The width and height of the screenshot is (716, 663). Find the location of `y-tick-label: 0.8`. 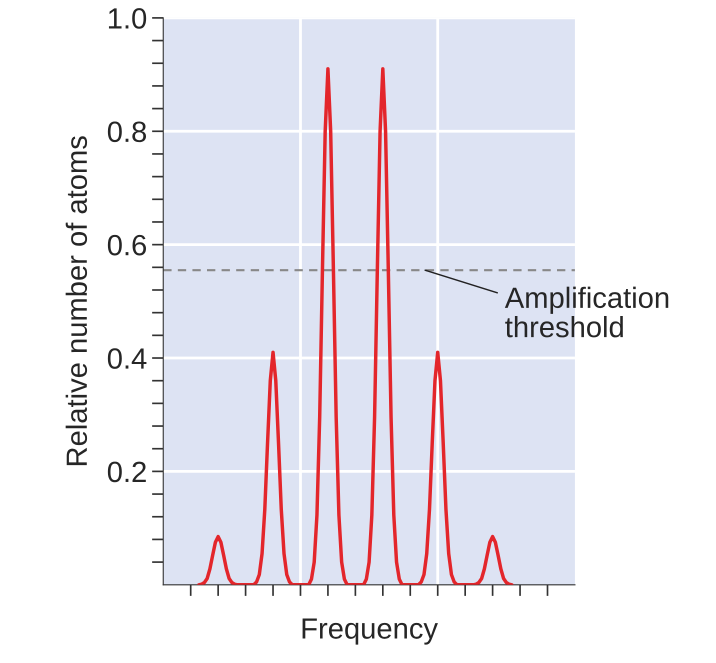

y-tick-label: 0.8 is located at coordinates (127, 131).